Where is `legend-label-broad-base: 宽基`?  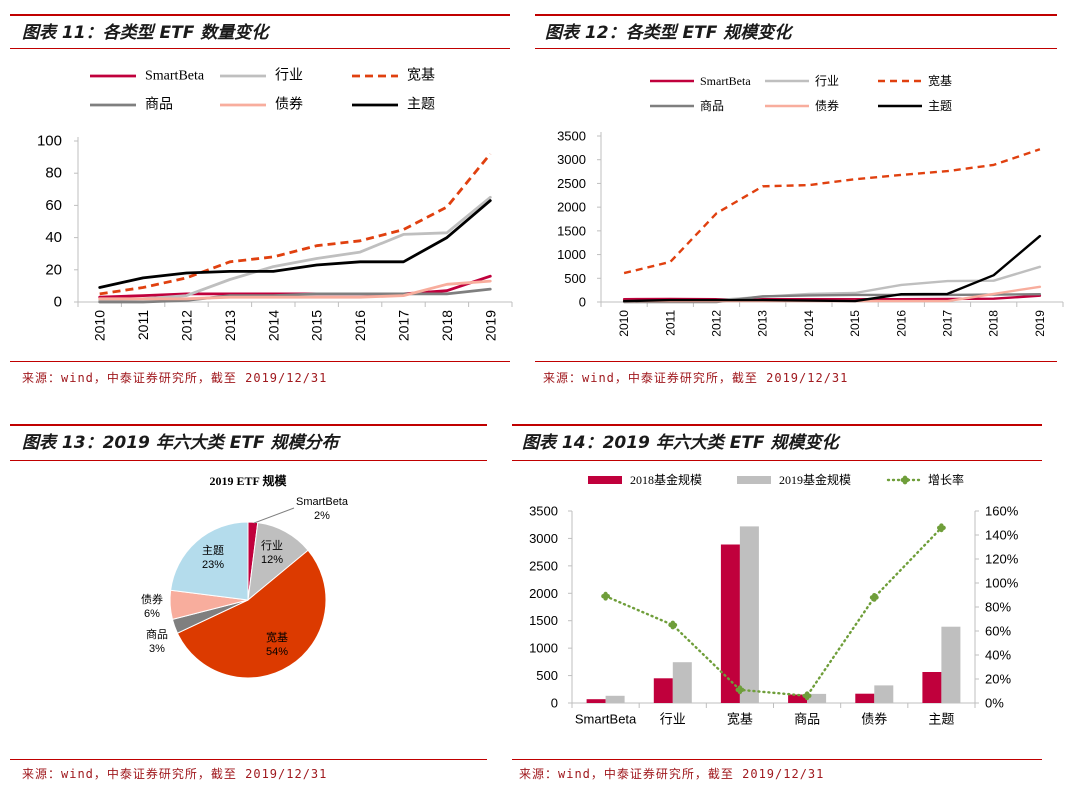 legend-label-broad-base: 宽基 is located at coordinates (940, 80).